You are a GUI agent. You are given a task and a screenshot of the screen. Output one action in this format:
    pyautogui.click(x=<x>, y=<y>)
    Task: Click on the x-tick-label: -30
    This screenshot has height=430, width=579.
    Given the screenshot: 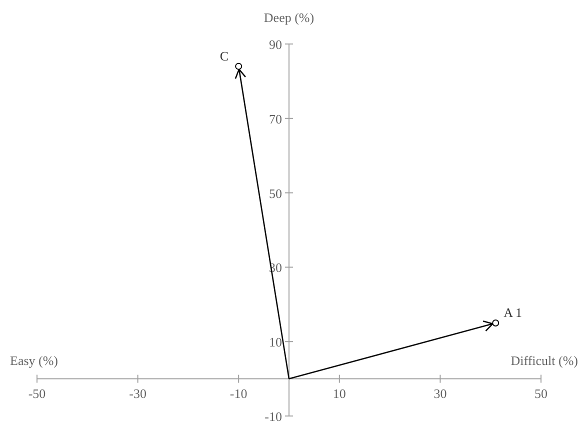 What is the action you would take?
    pyautogui.click(x=137, y=393)
    